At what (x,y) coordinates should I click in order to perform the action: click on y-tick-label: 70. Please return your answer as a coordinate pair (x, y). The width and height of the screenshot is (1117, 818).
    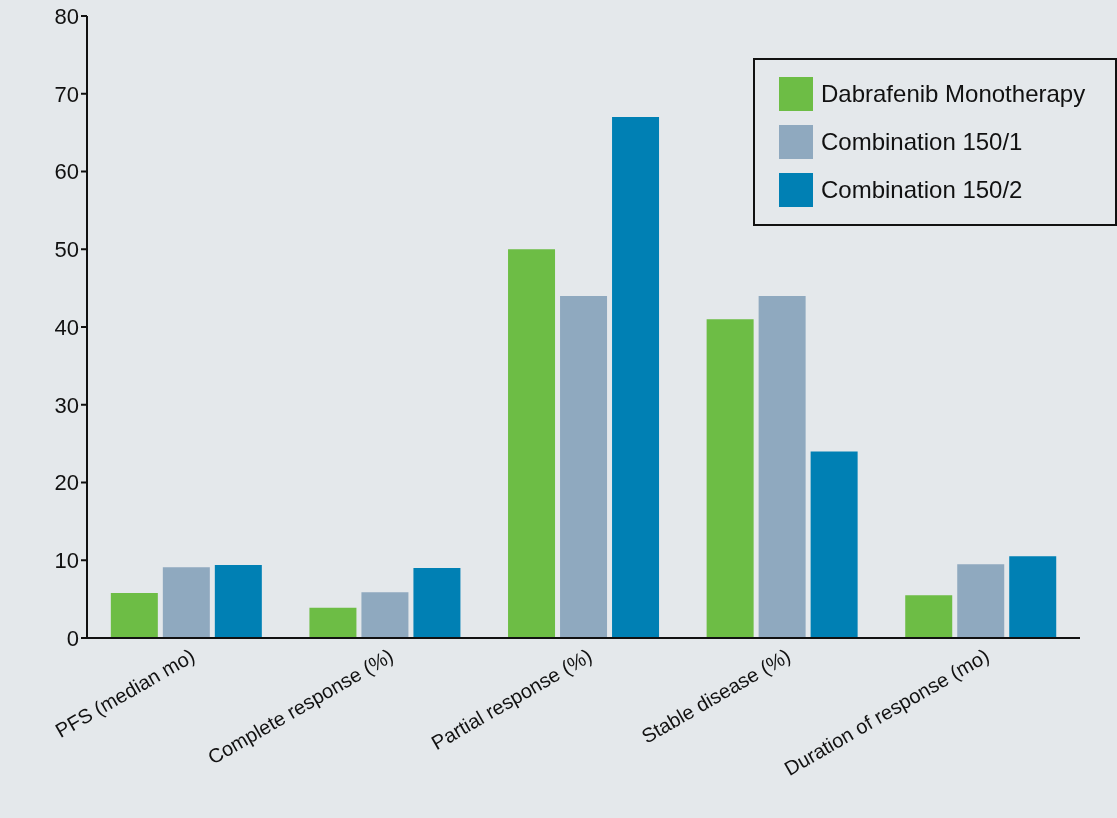
    Looking at the image, I should click on (66, 94).